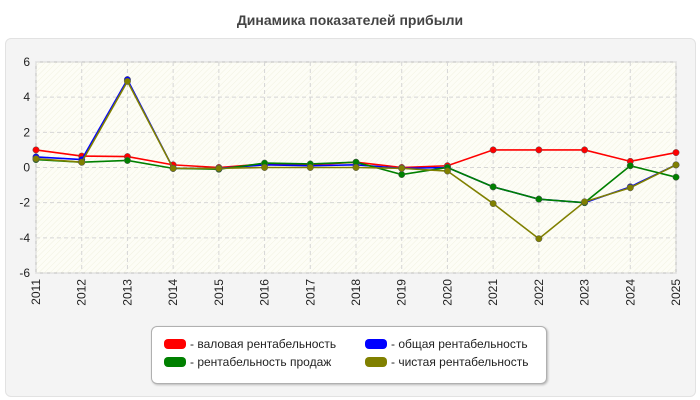 The image size is (700, 400). What do you see at coordinates (630, 292) in the screenshot?
I see `x-tick-label: 2024` at bounding box center [630, 292].